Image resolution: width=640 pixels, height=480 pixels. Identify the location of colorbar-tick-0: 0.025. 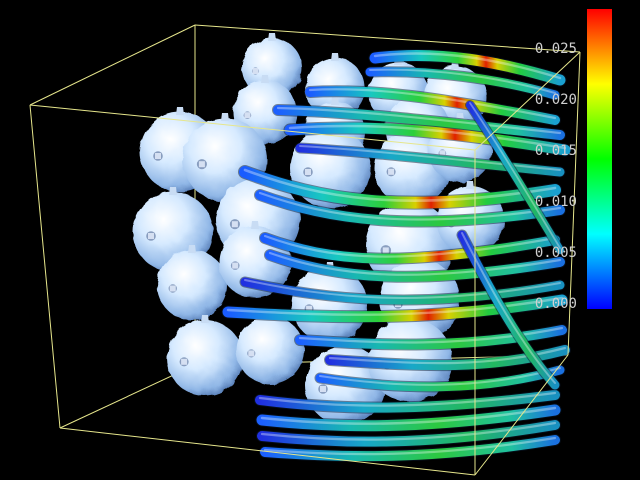
(556, 49).